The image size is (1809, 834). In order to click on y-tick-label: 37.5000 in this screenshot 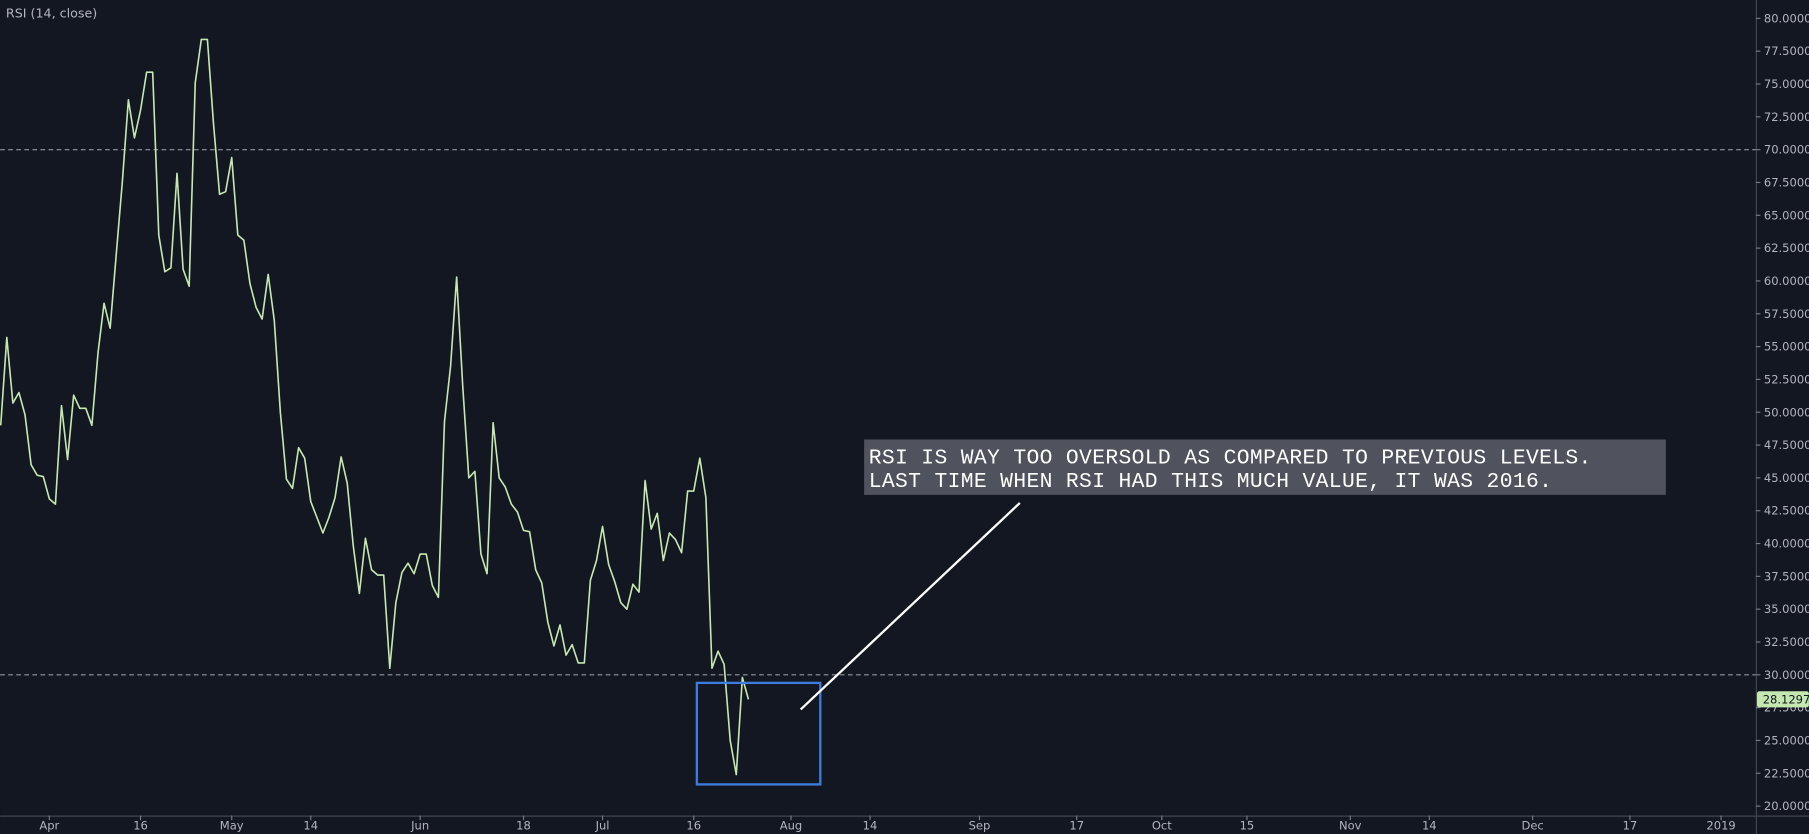, I will do `click(1786, 576)`.